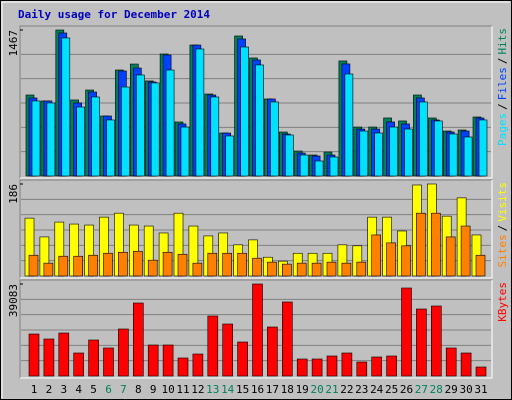 Image resolution: width=512 pixels, height=400 pixels. I want to click on x-tick-label: 19, so click(302, 389).